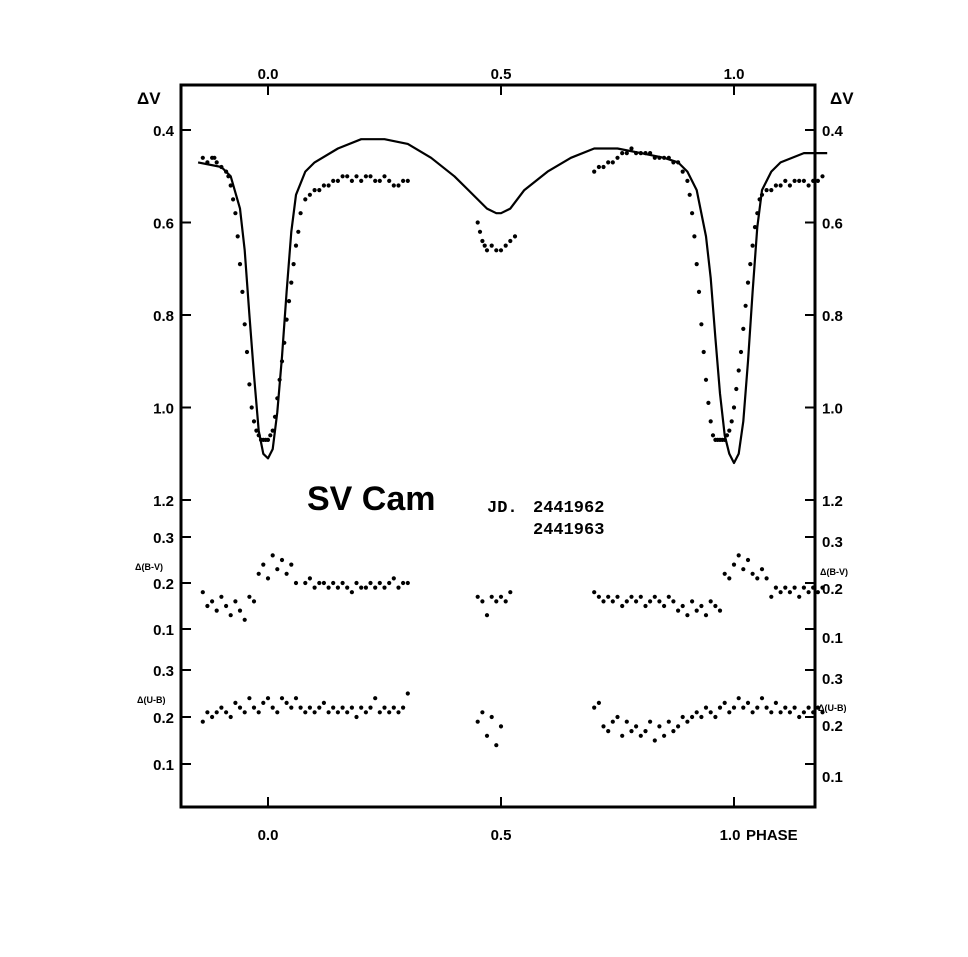 The width and height of the screenshot is (968, 957). What do you see at coordinates (149, 98) in the screenshot?
I see `y-axis-label-left-dv: ΔV` at bounding box center [149, 98].